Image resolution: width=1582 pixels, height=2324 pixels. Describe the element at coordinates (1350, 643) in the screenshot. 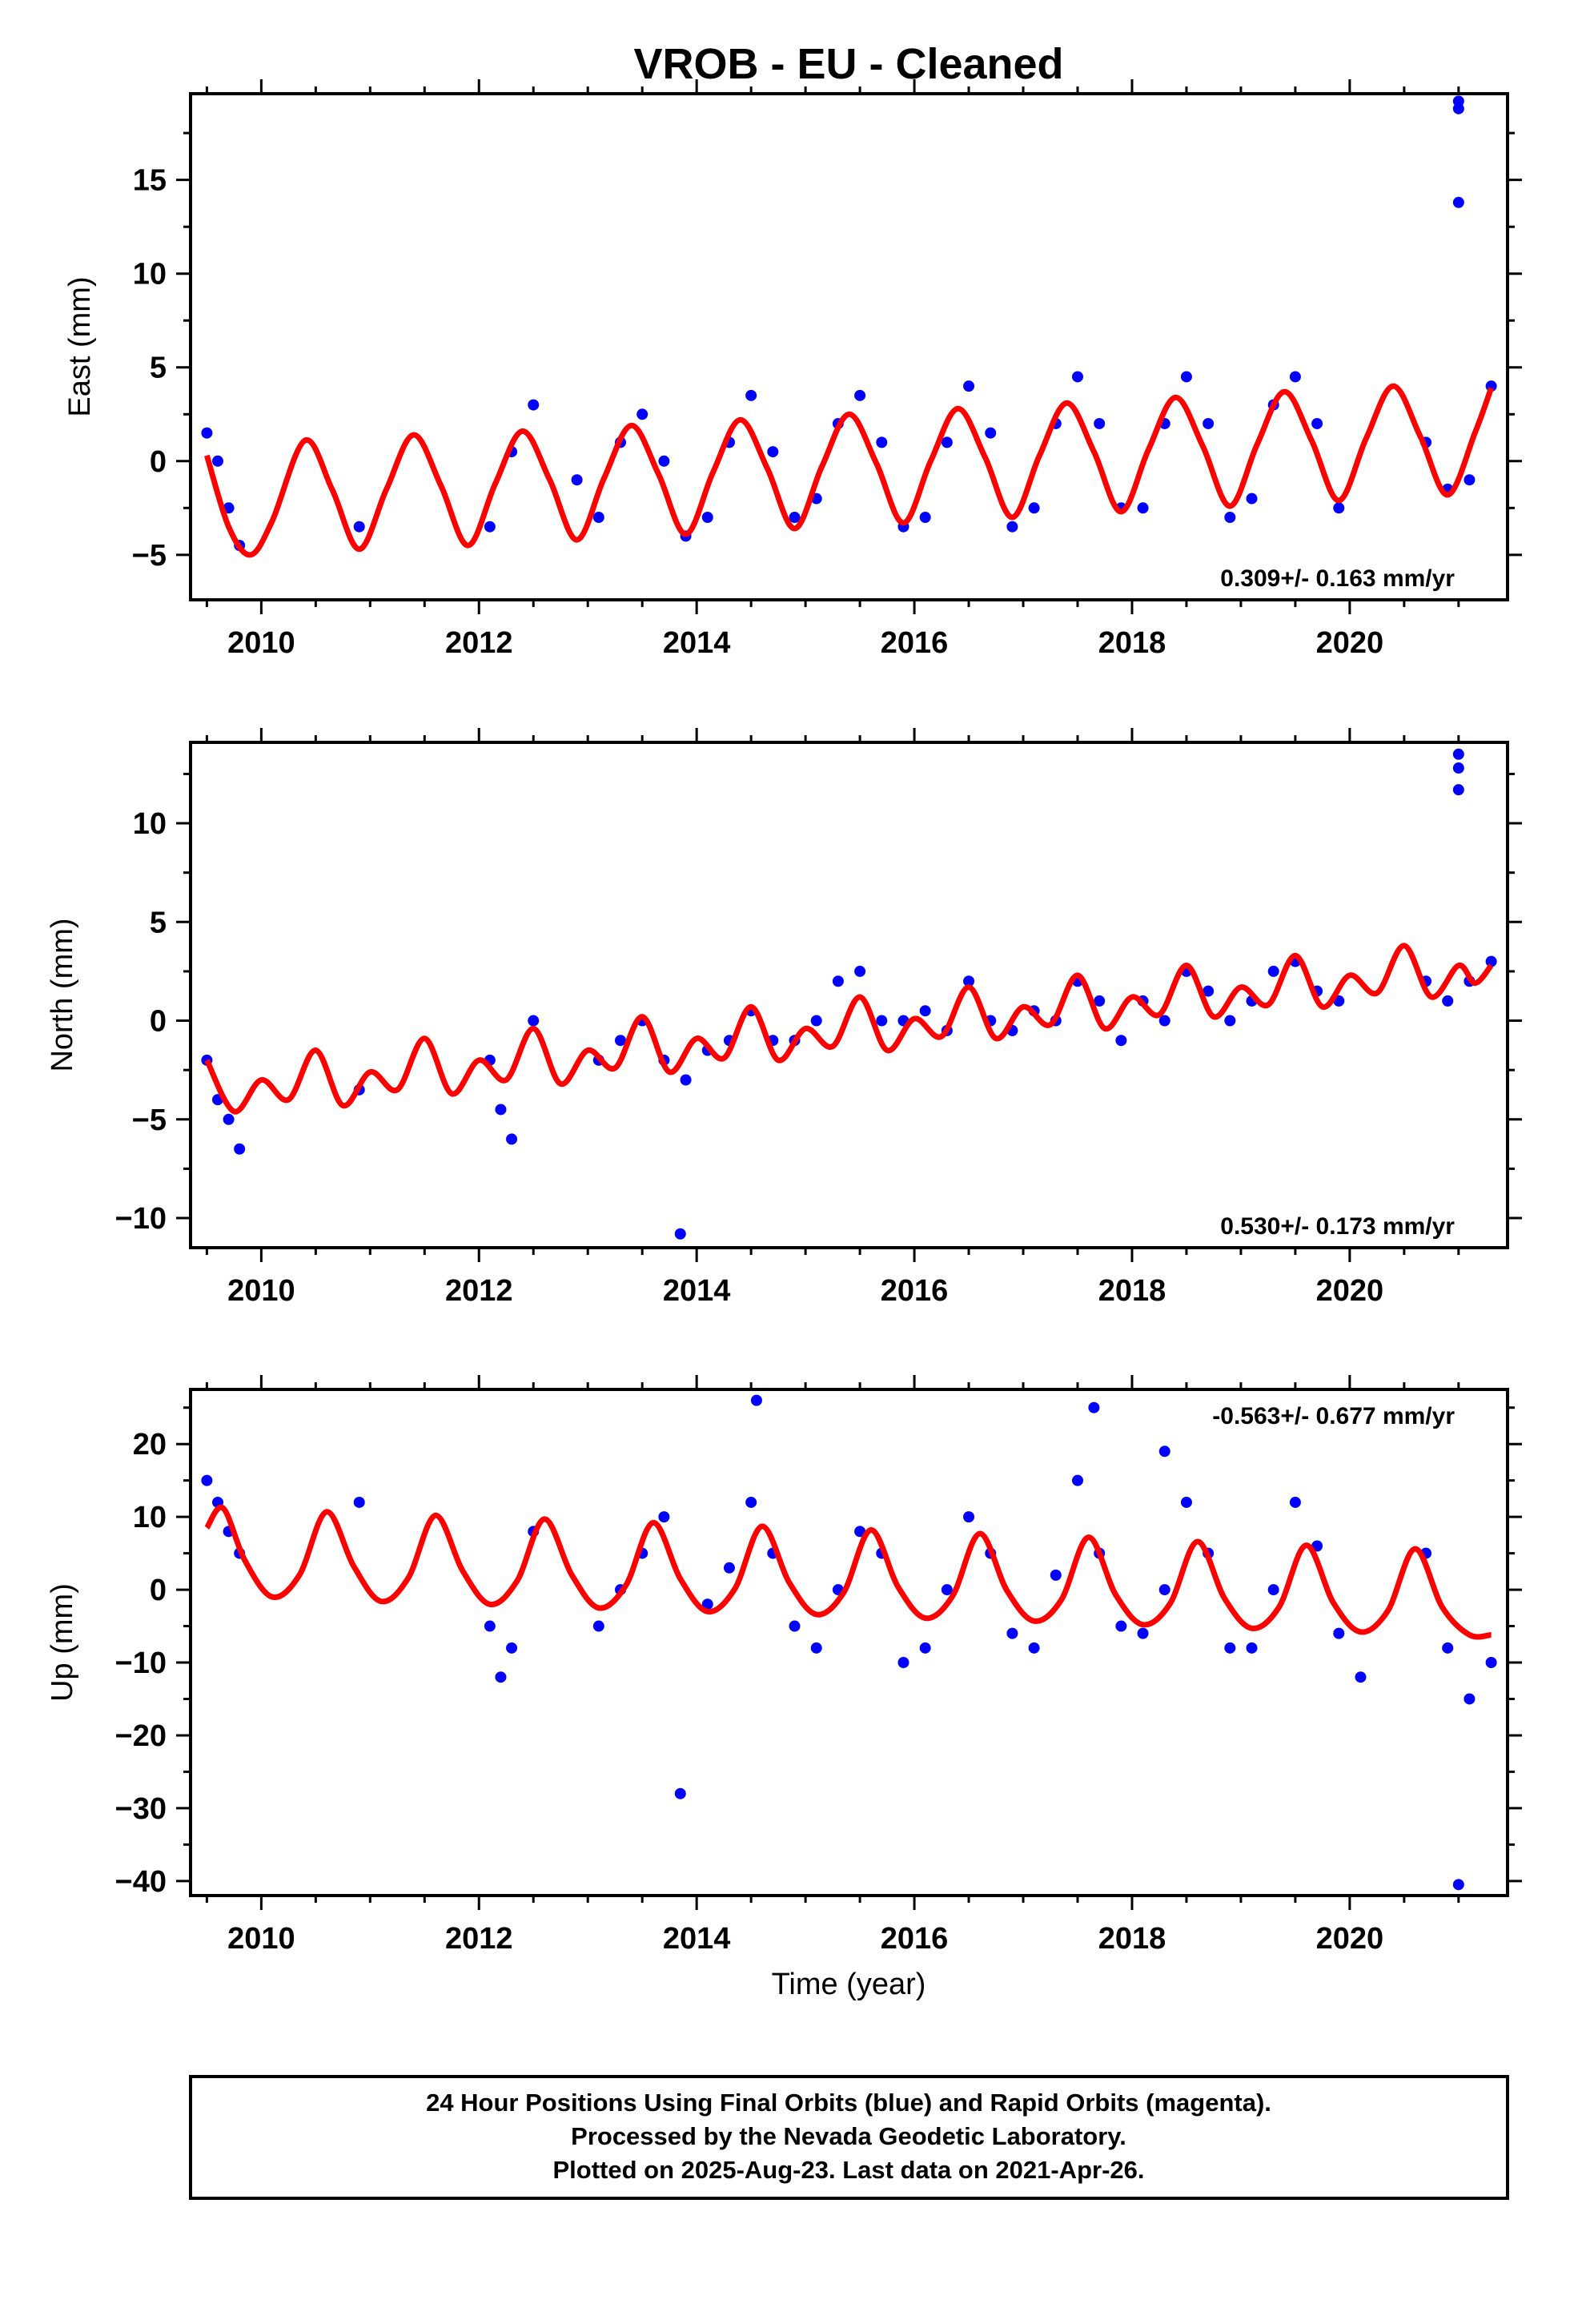

I see `east-x-tick-label: 2020` at that location.